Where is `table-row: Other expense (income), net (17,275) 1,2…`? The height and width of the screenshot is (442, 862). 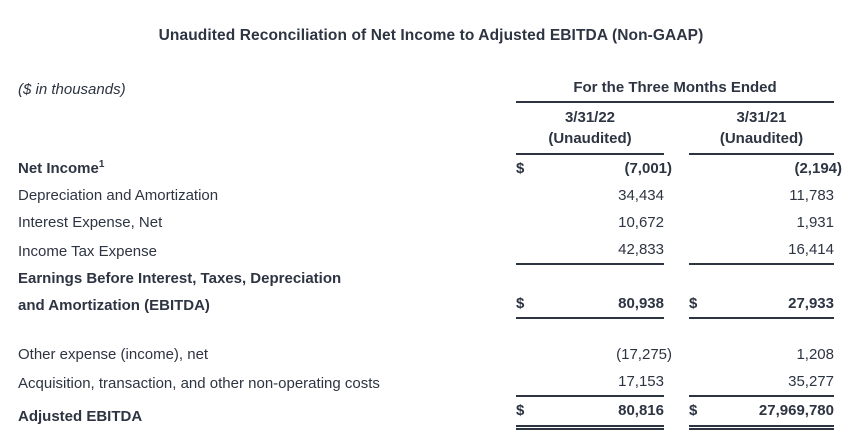 table-row: Other expense (income), net (17,275) 1,2… is located at coordinates (426, 354).